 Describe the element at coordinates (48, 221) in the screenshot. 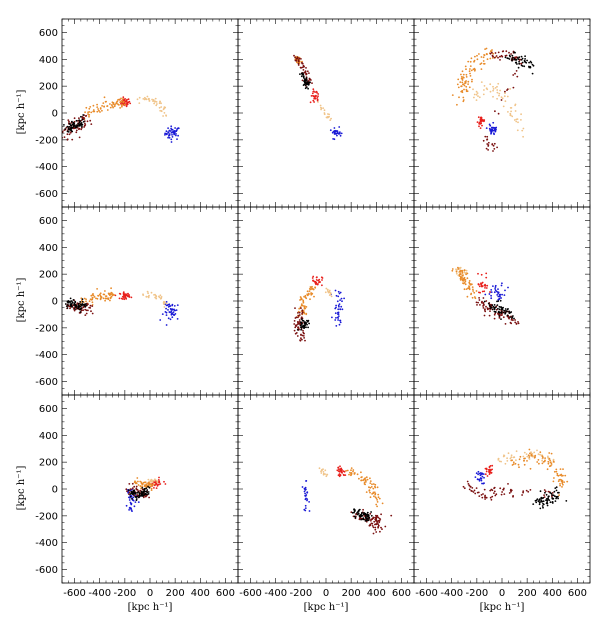

I see `y-tick-label: 600` at that location.